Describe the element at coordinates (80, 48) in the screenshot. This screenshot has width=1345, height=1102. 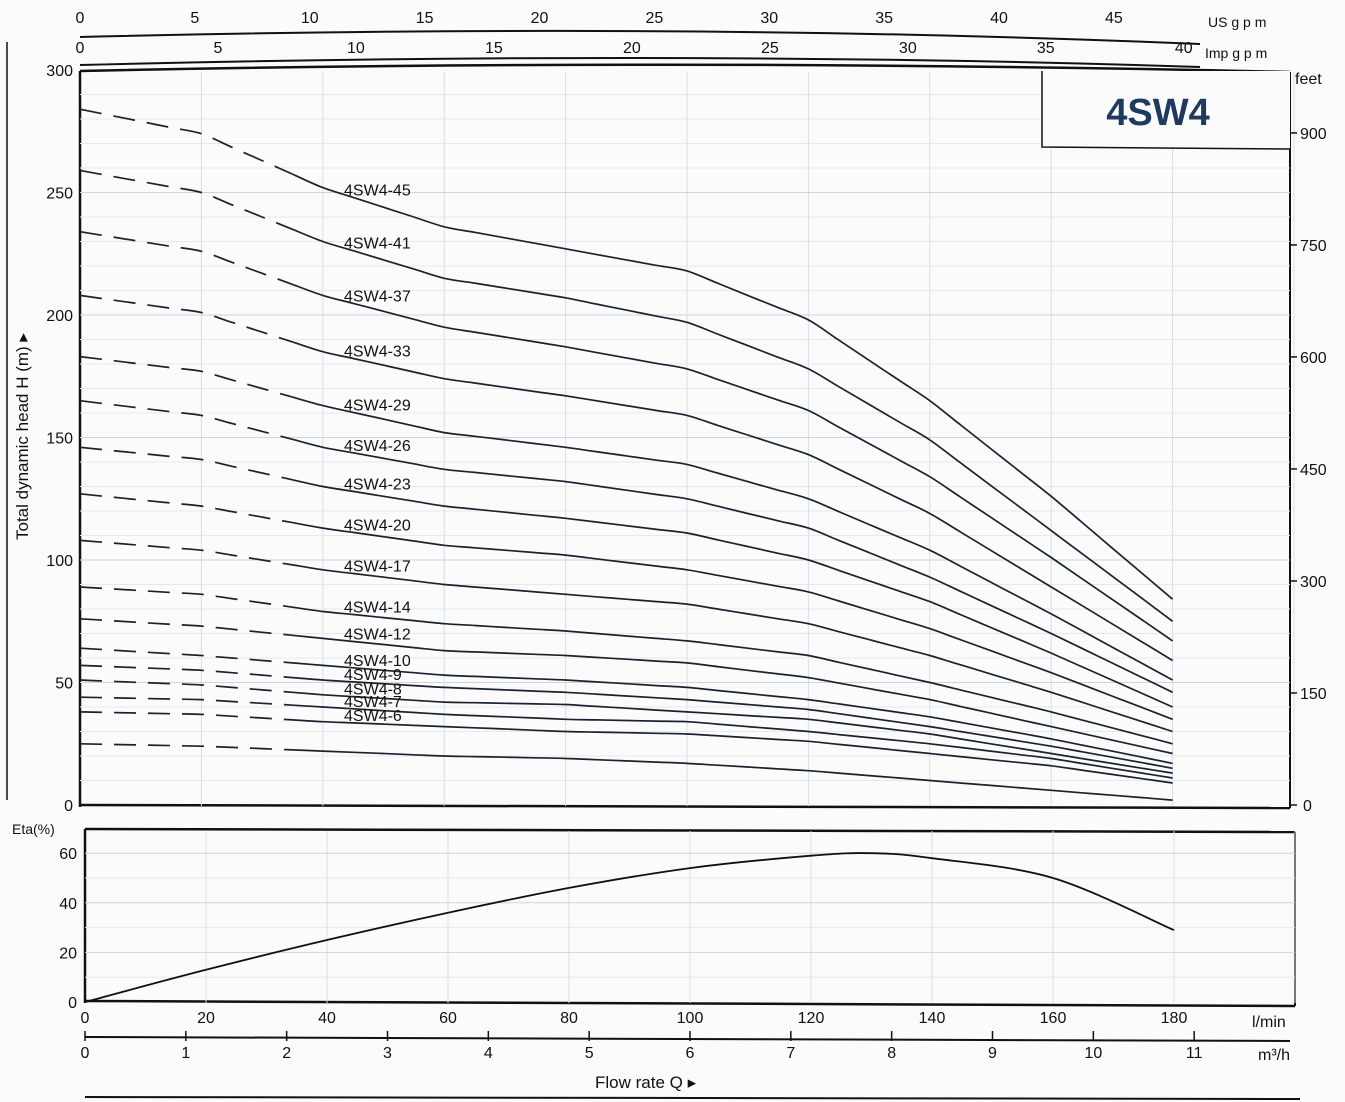
I see `imp-gpm-tick-label: 0` at that location.